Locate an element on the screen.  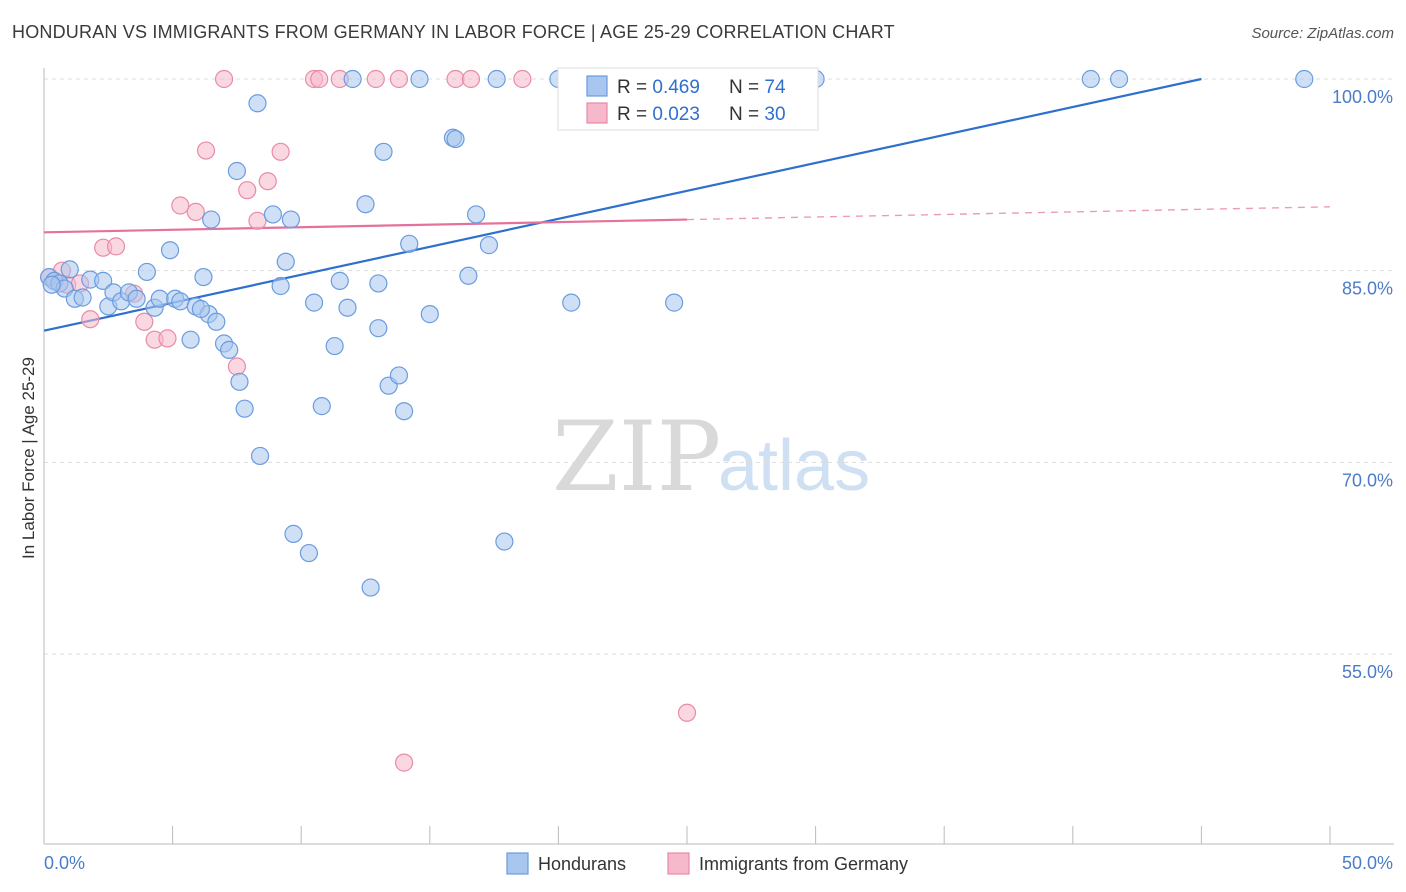
legend-n-value: 74 is located at coordinates (775, 87).